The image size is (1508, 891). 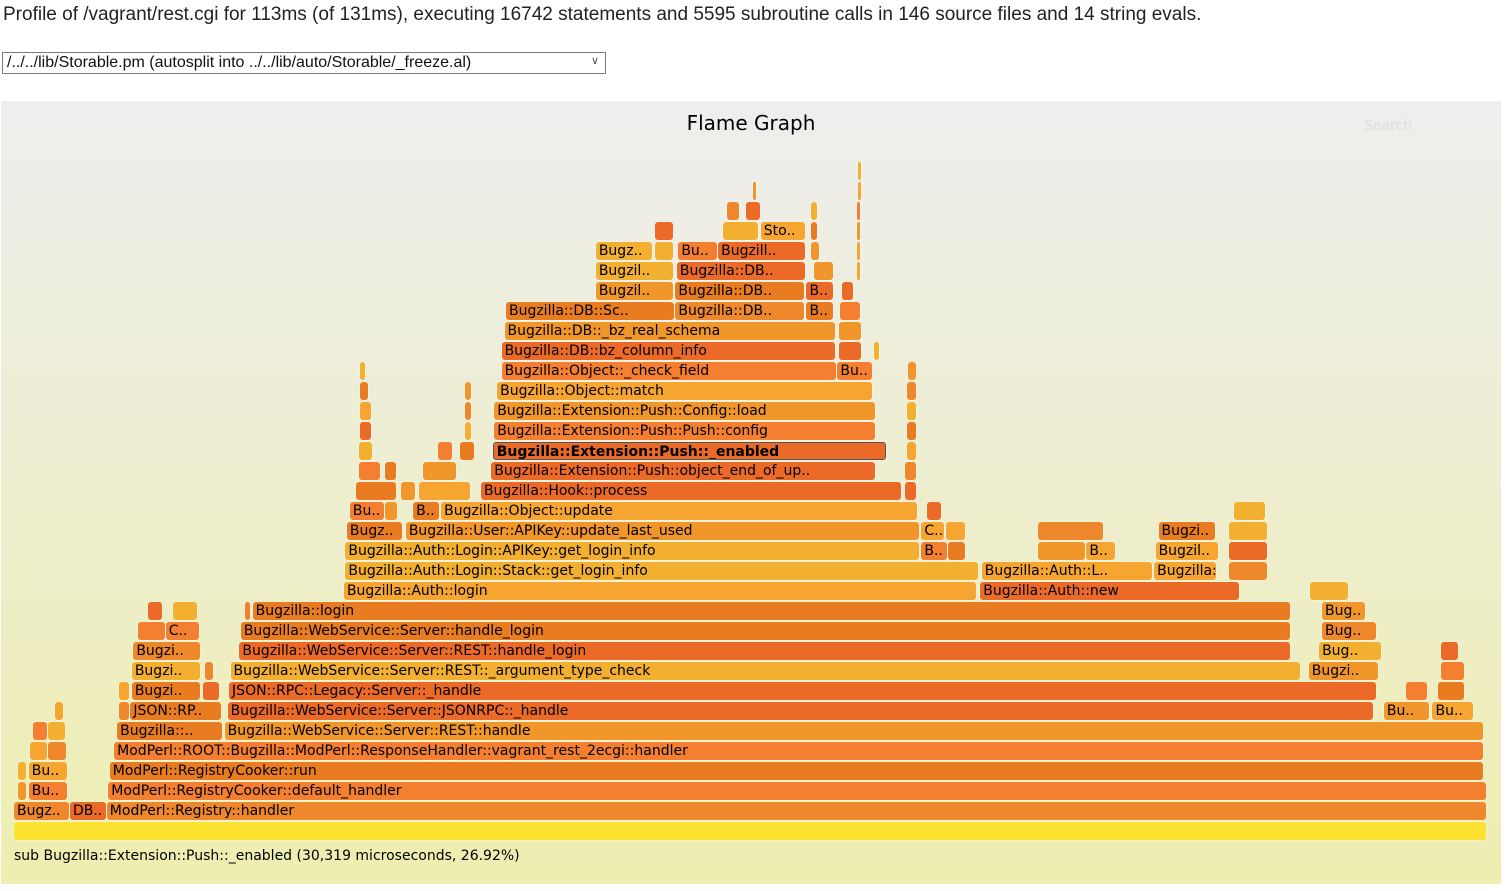 What do you see at coordinates (783, 231) in the screenshot?
I see `flame-frame: Sto..` at bounding box center [783, 231].